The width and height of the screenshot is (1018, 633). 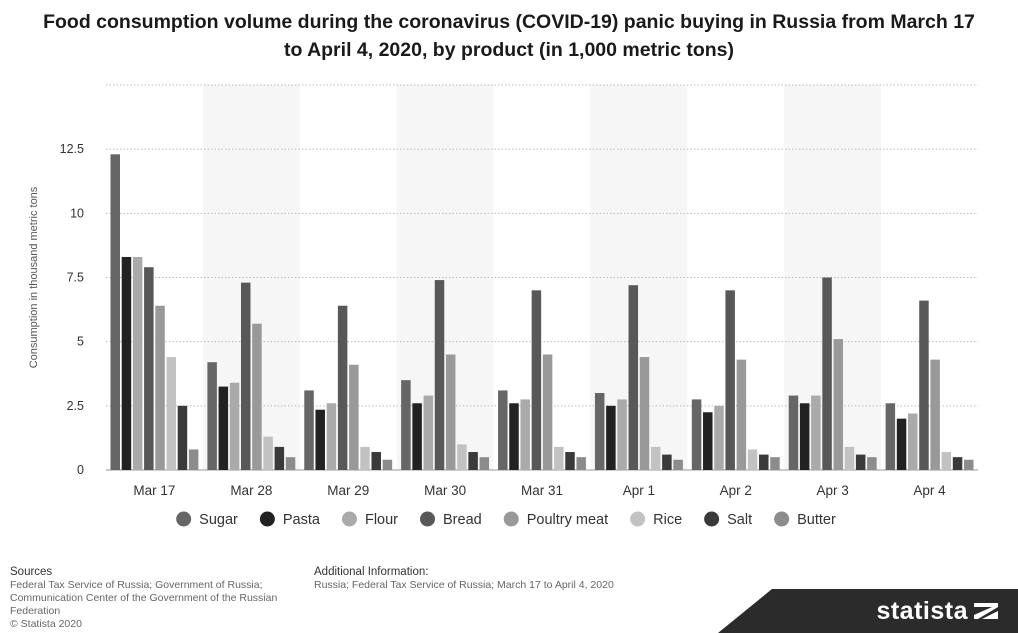 What do you see at coordinates (739, 520) in the screenshot?
I see `legend-label: Salt` at bounding box center [739, 520].